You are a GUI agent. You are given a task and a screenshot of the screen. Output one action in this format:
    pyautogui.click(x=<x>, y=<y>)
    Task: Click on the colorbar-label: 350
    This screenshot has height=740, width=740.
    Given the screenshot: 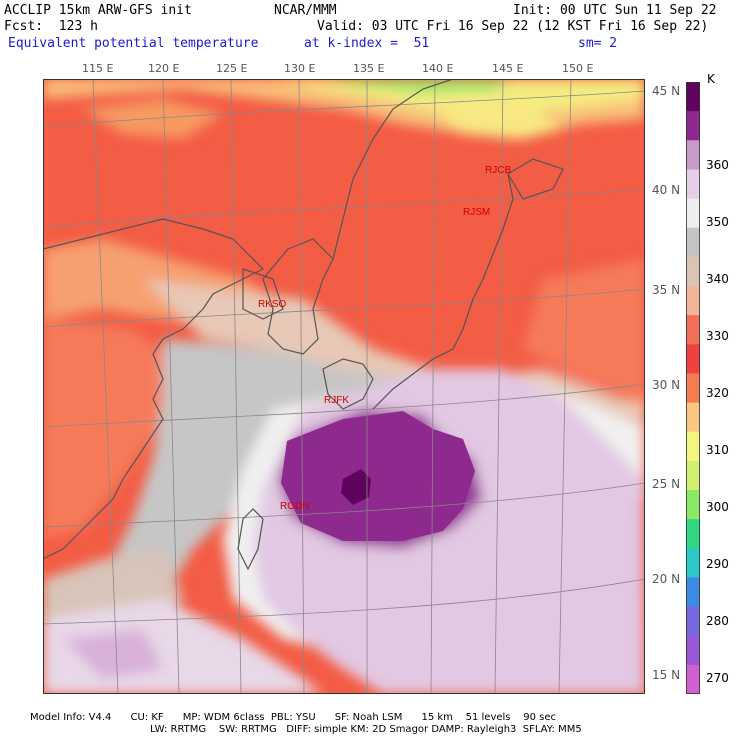 What is the action you would take?
    pyautogui.click(x=717, y=222)
    